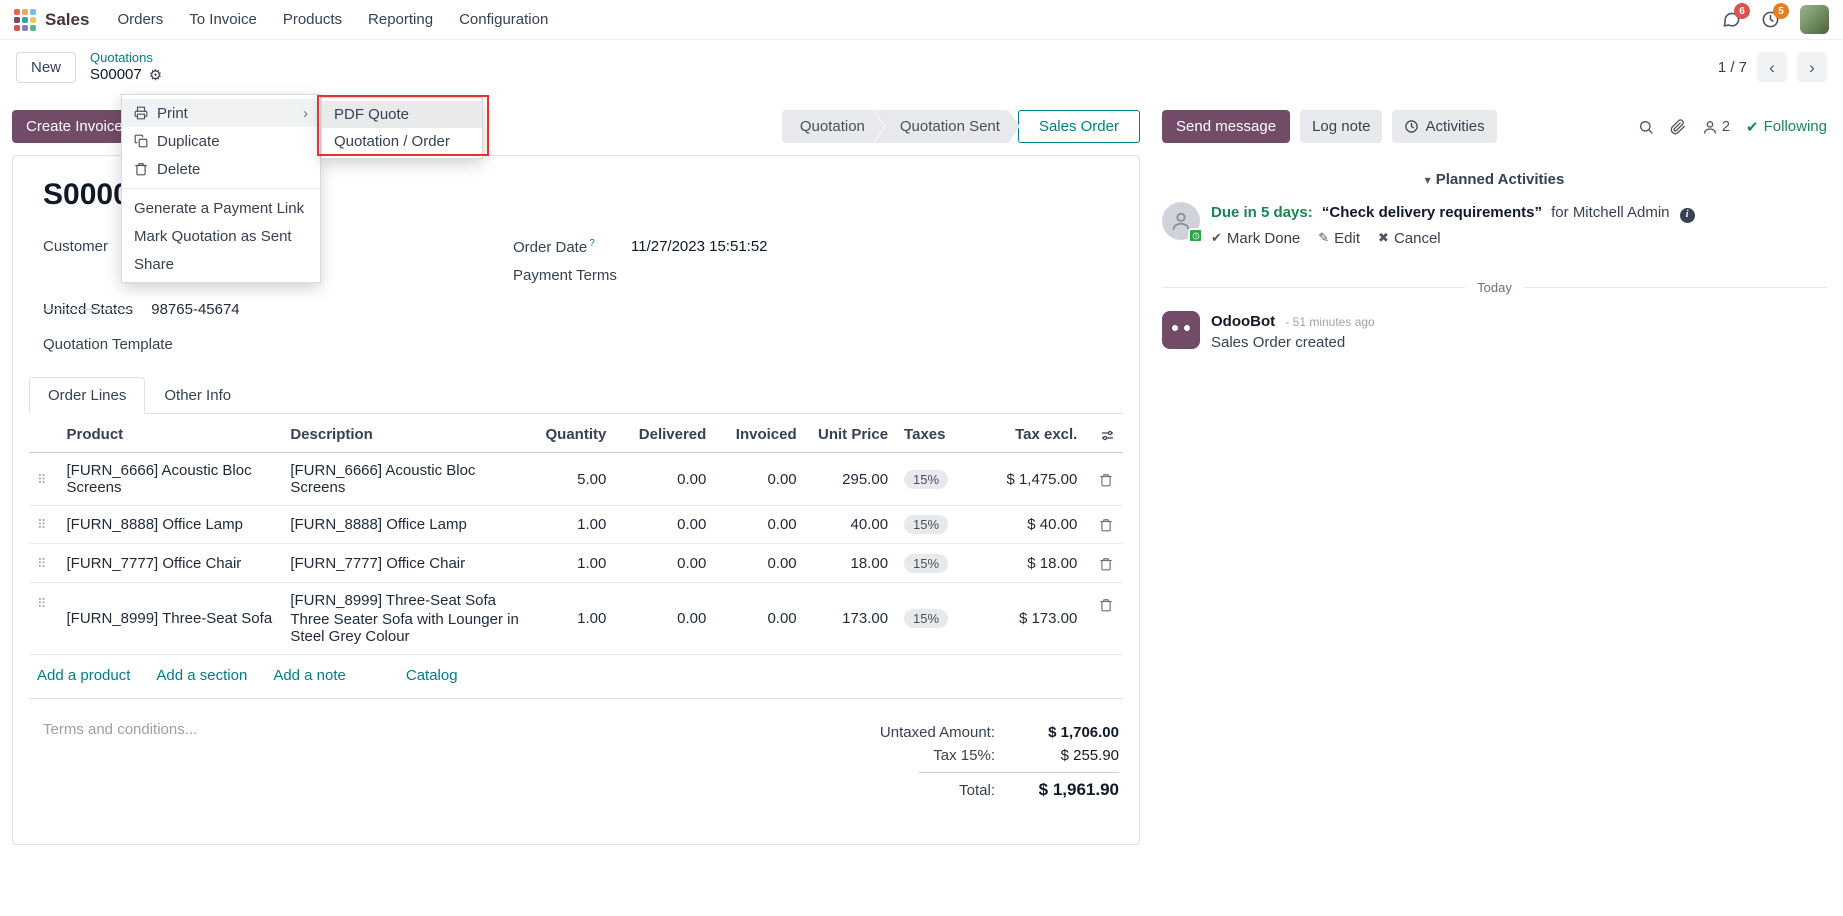 The height and width of the screenshot is (916, 1843). Describe the element at coordinates (833, 126) in the screenshot. I see `status-step-quotation: Quotation` at that location.